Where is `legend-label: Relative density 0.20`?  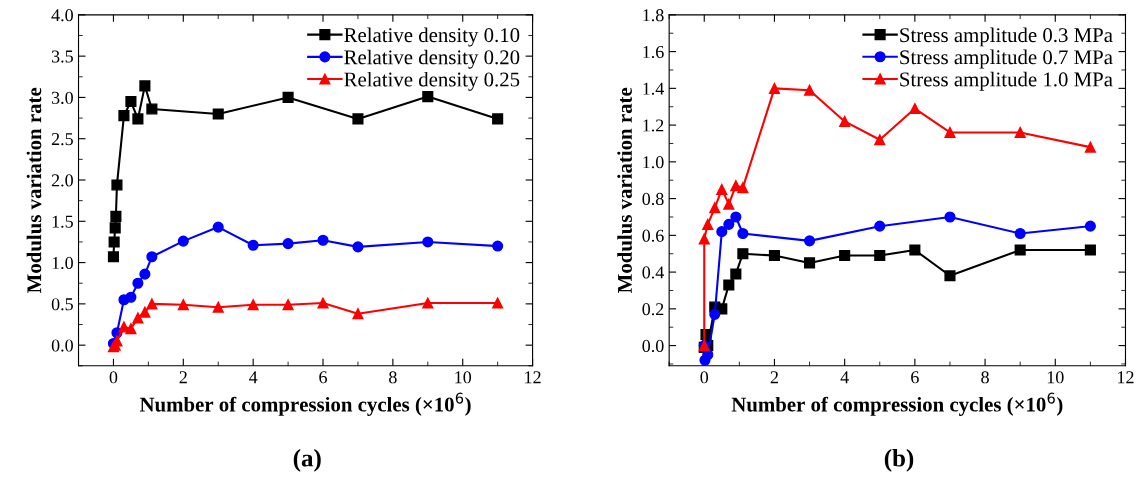
legend-label: Relative density 0.20 is located at coordinates (432, 59).